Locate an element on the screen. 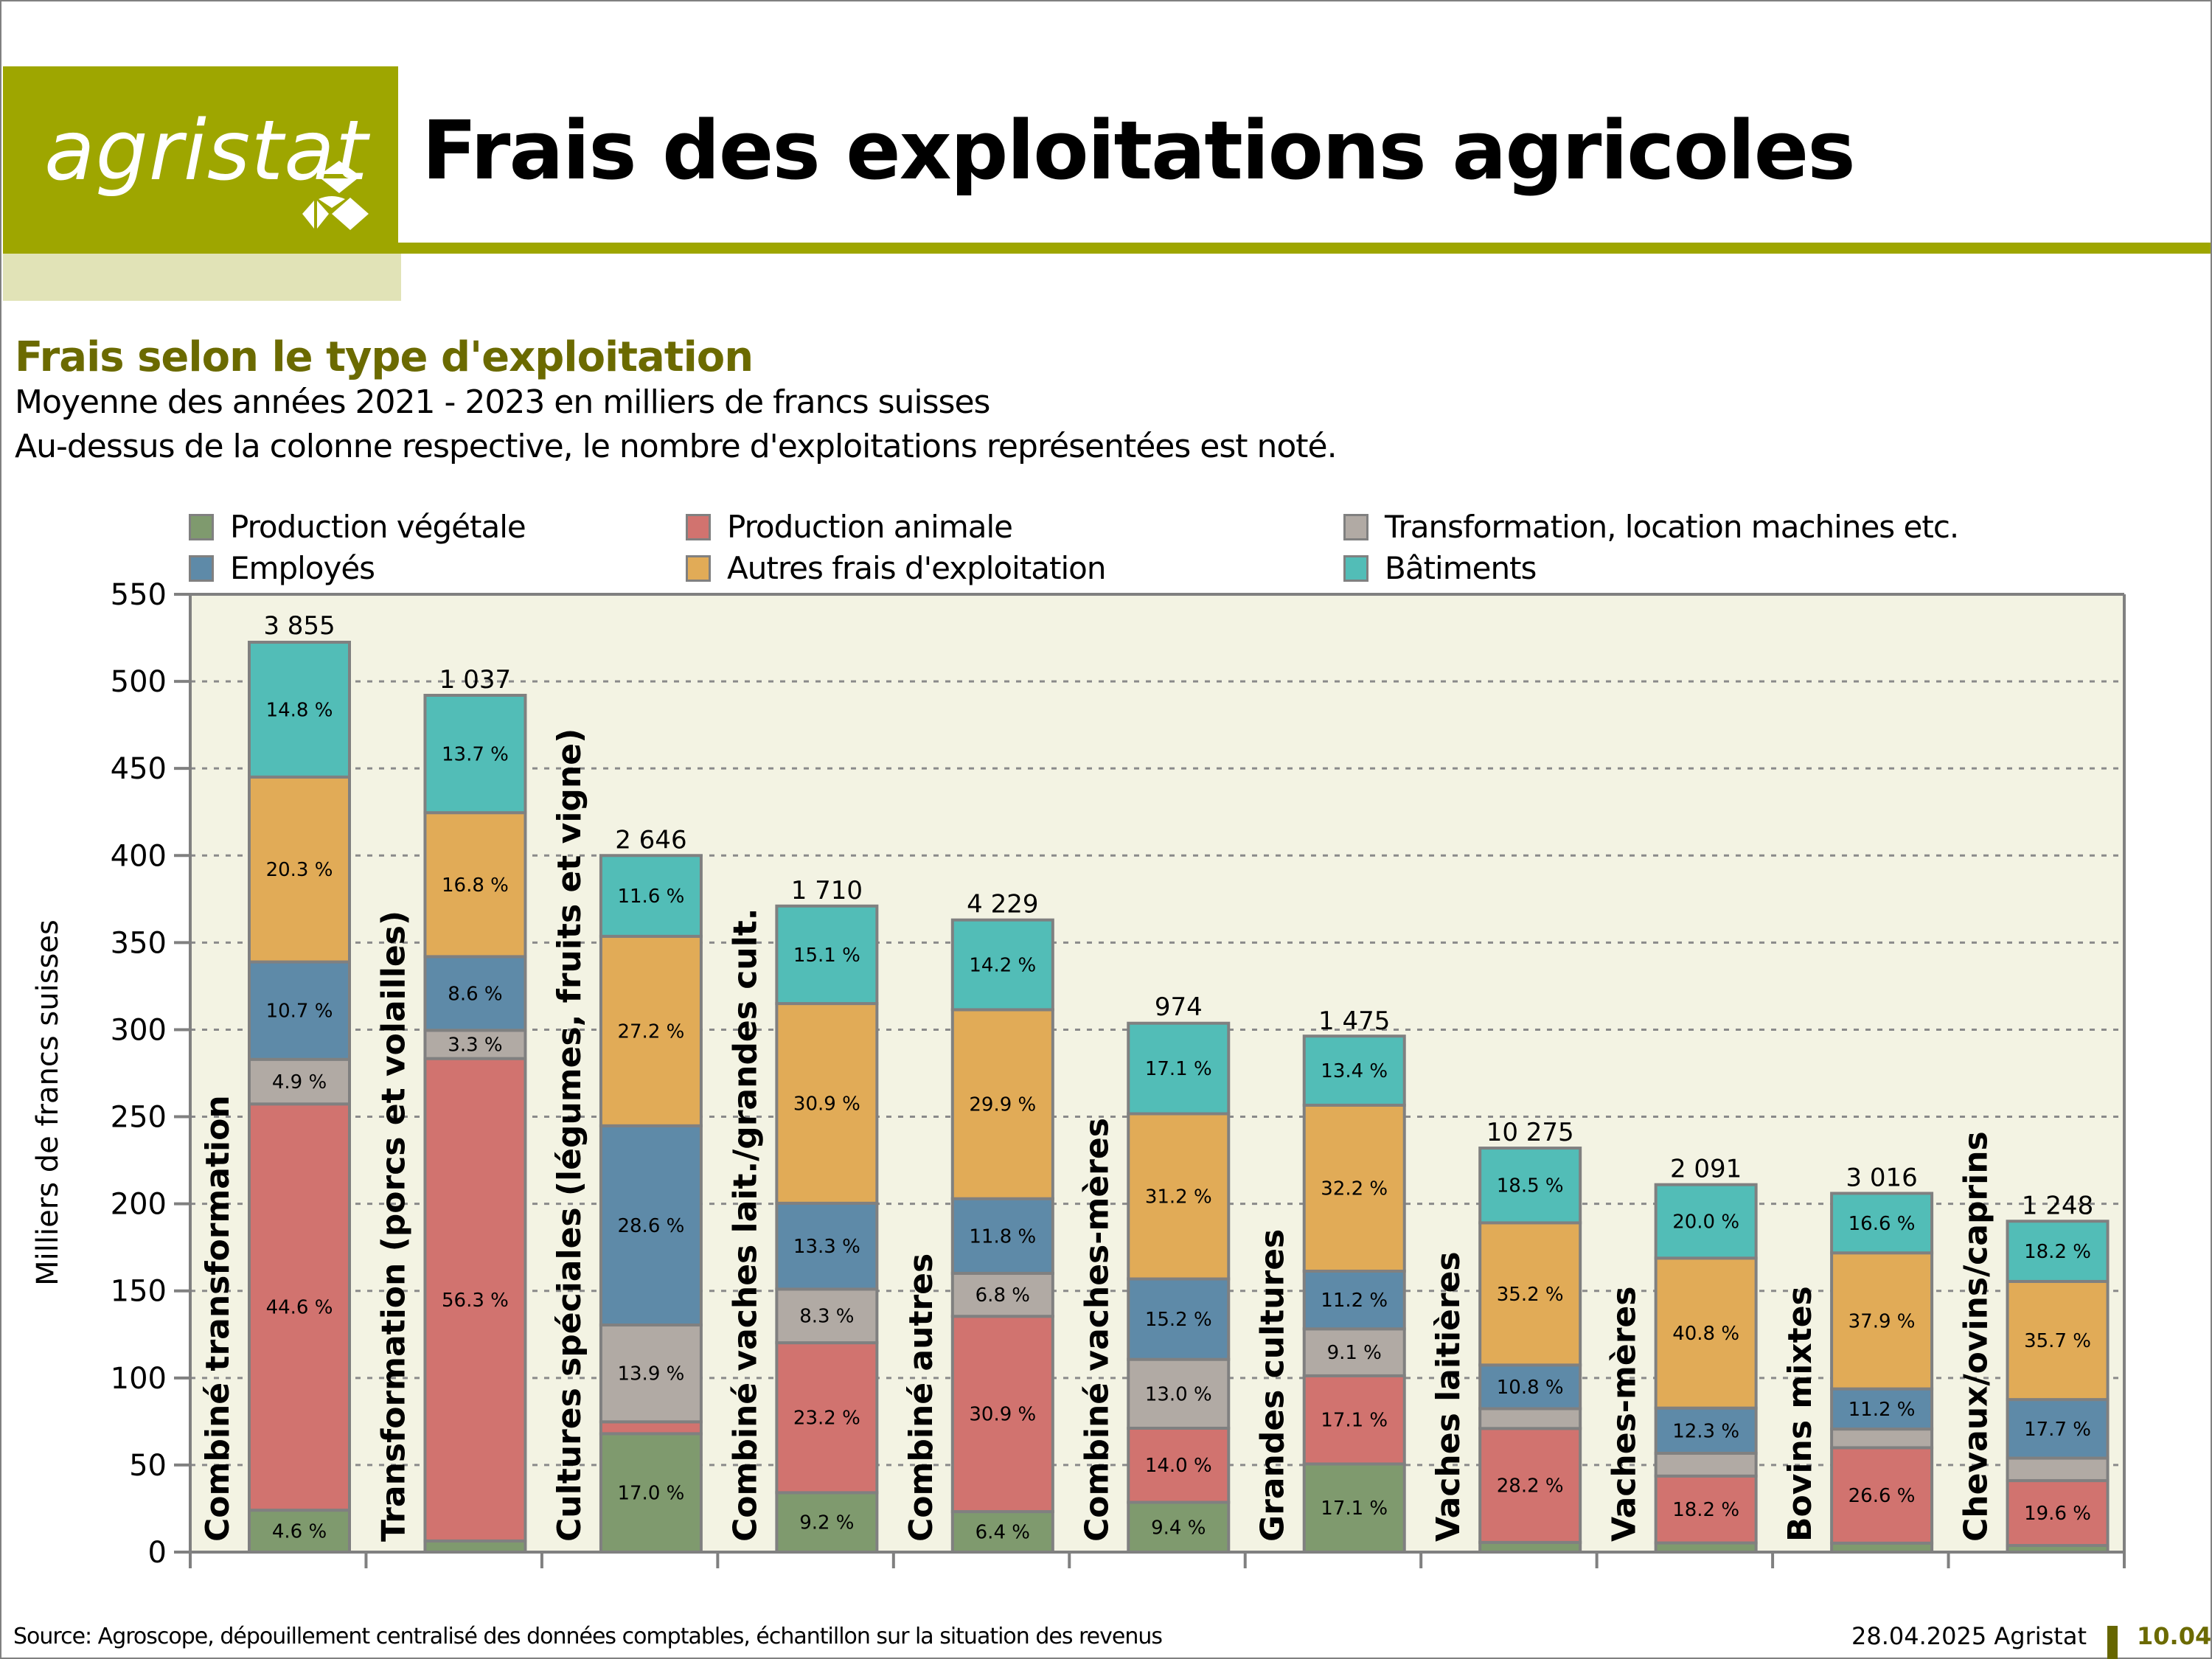 The image size is (2212, 1659). page-title: Frais des exploitations agricoles is located at coordinates (1139, 150).